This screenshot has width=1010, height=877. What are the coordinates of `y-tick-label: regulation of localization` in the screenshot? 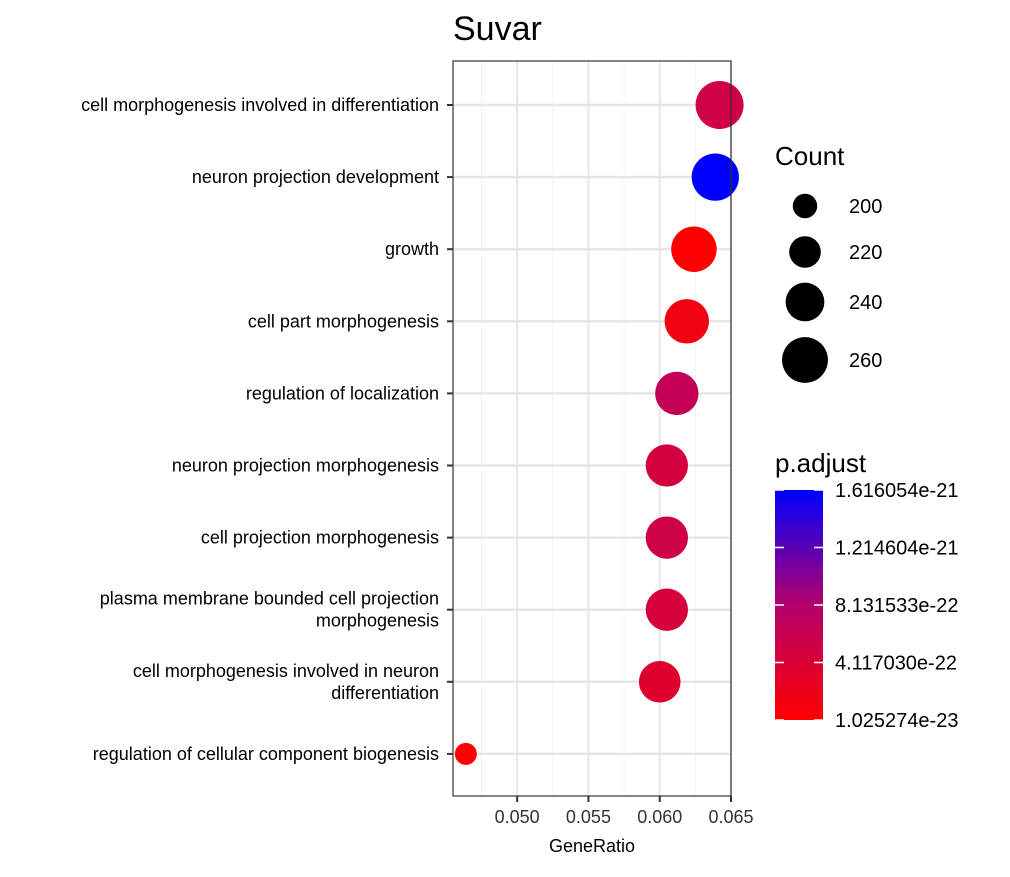 It's located at (342, 393).